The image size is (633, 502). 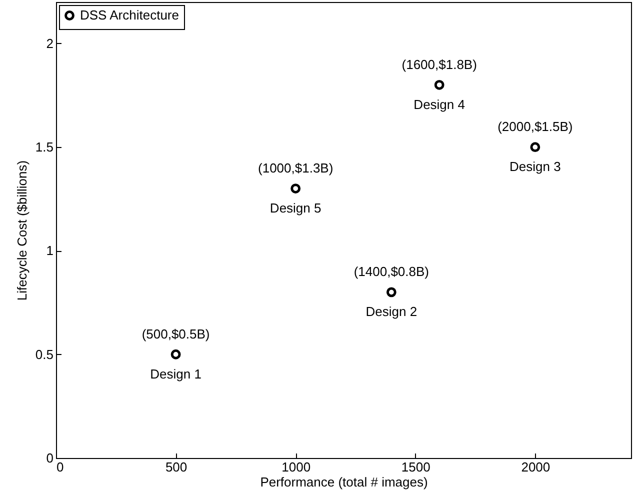 What do you see at coordinates (296, 208) in the screenshot?
I see `annotation: Design 5` at bounding box center [296, 208].